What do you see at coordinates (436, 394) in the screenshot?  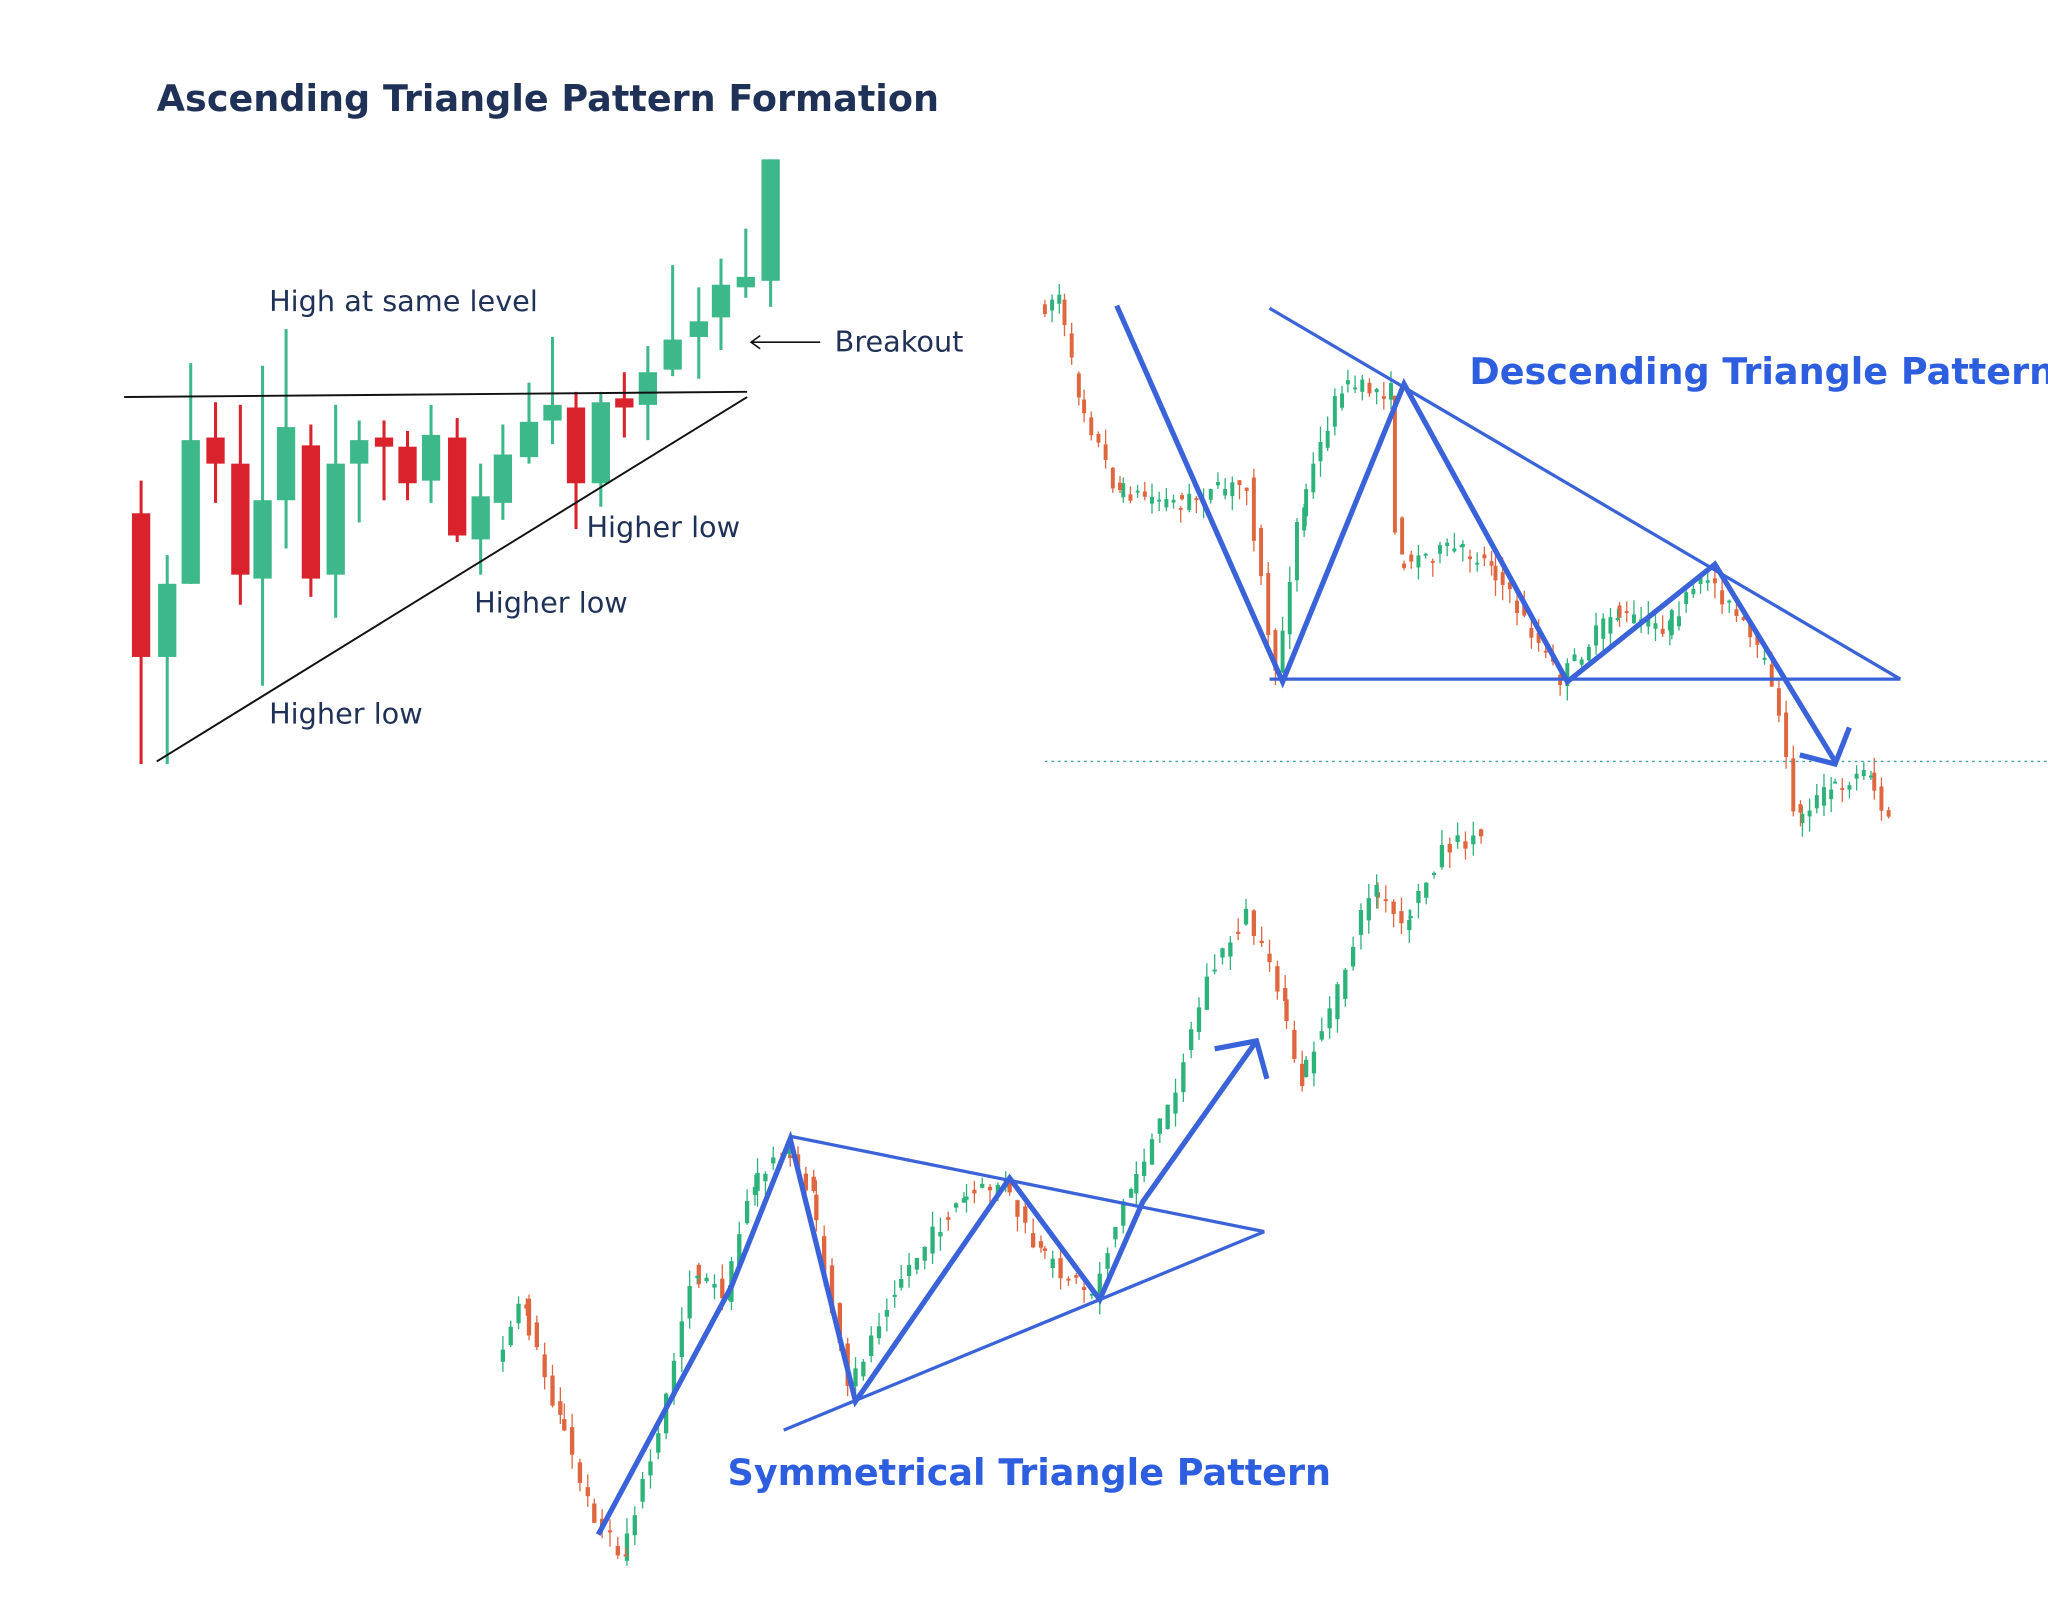 I see `resistance-line` at bounding box center [436, 394].